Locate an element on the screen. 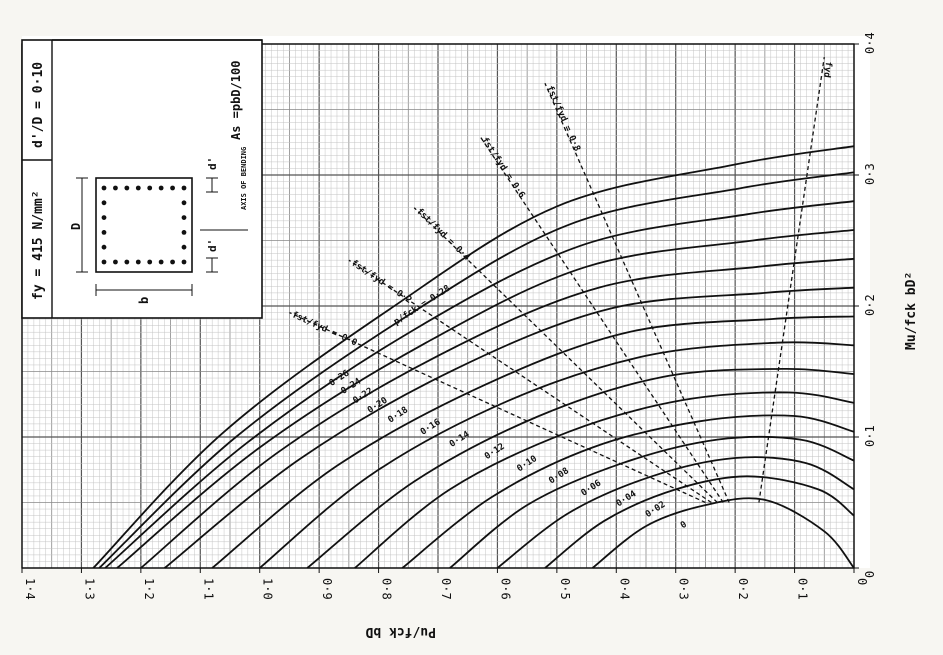 The width and height of the screenshot is (943, 655). as-formula-label: As =pbD/100 is located at coordinates (236, 100).